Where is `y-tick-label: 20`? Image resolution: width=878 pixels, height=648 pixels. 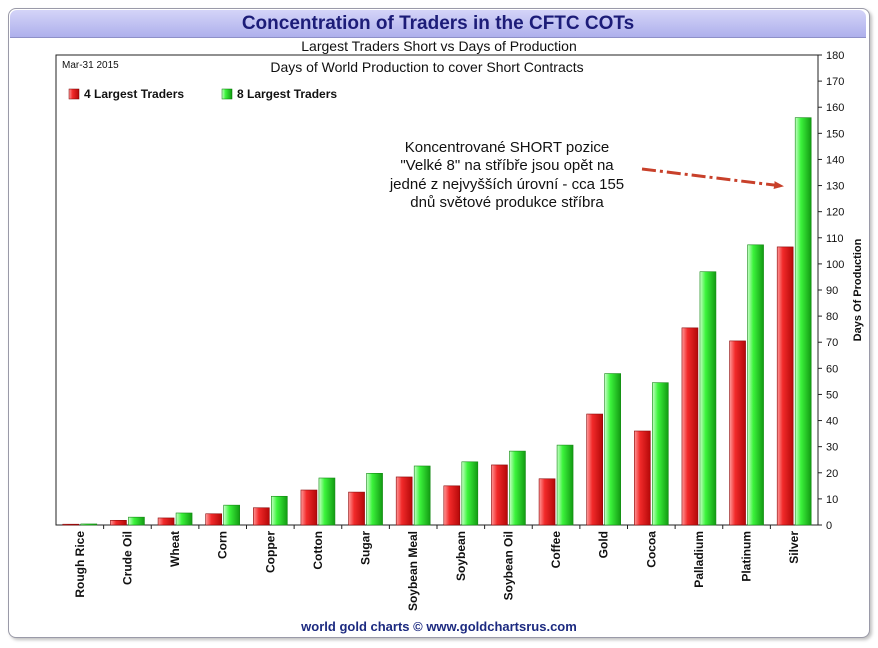
y-tick-label: 20 is located at coordinates (832, 474).